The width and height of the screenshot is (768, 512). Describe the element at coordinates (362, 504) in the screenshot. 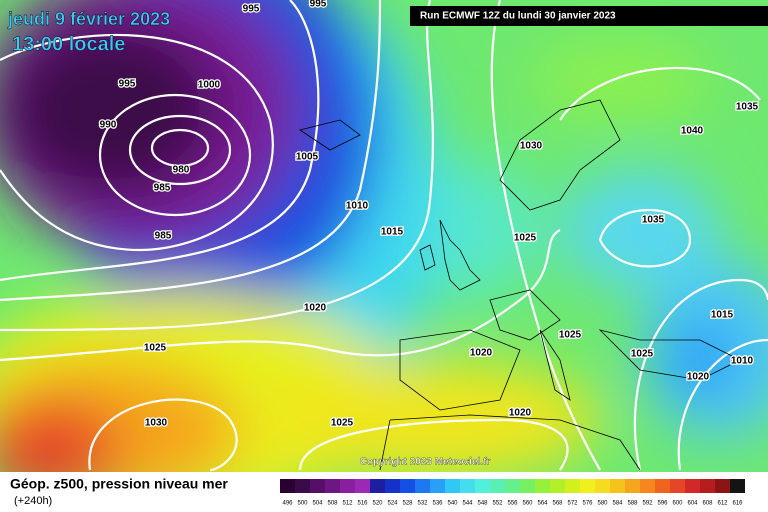

I see `legend-label: 516` at that location.